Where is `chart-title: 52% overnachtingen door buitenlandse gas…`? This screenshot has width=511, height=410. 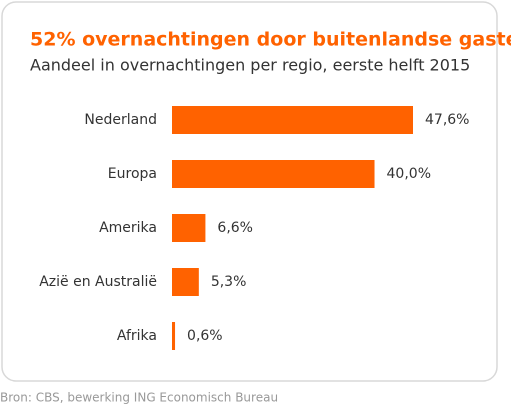
chart-title: 52% overnachtingen door buitenlandse gas… is located at coordinates (270, 40).